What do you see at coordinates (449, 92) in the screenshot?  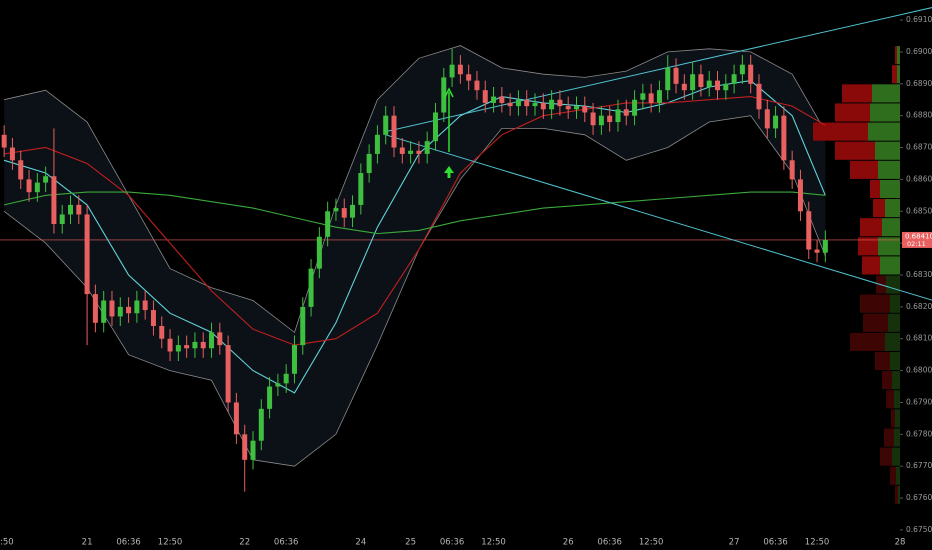 I see `signal-arrow-head` at bounding box center [449, 92].